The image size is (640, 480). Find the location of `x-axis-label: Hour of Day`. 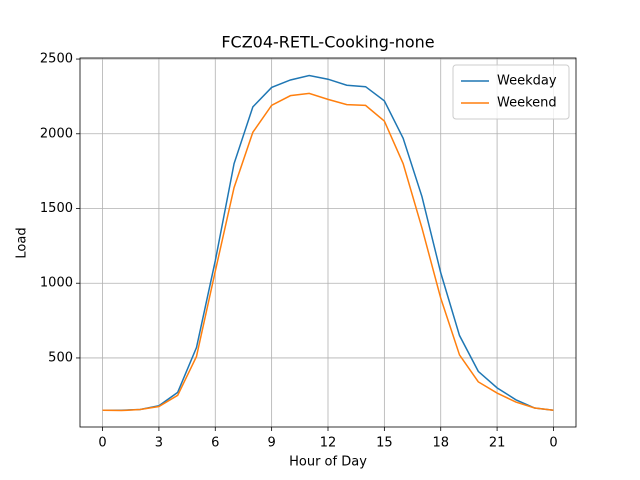

x-axis-label: Hour of Day is located at coordinates (328, 462).